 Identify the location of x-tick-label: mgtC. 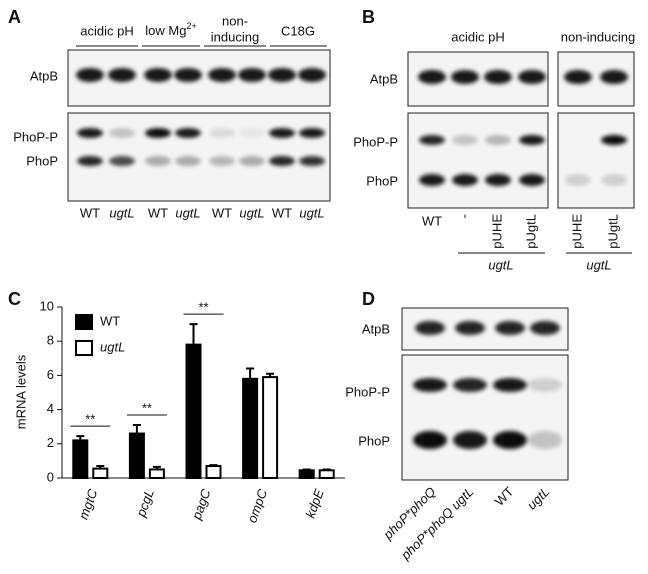
(88, 503).